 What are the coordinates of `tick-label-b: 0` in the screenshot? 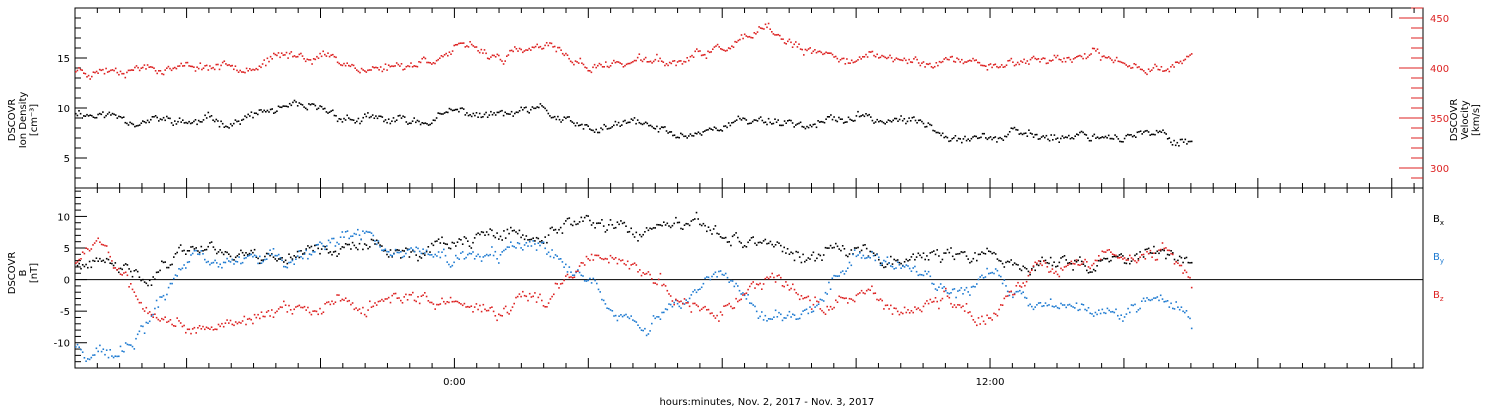 It's located at (67, 281).